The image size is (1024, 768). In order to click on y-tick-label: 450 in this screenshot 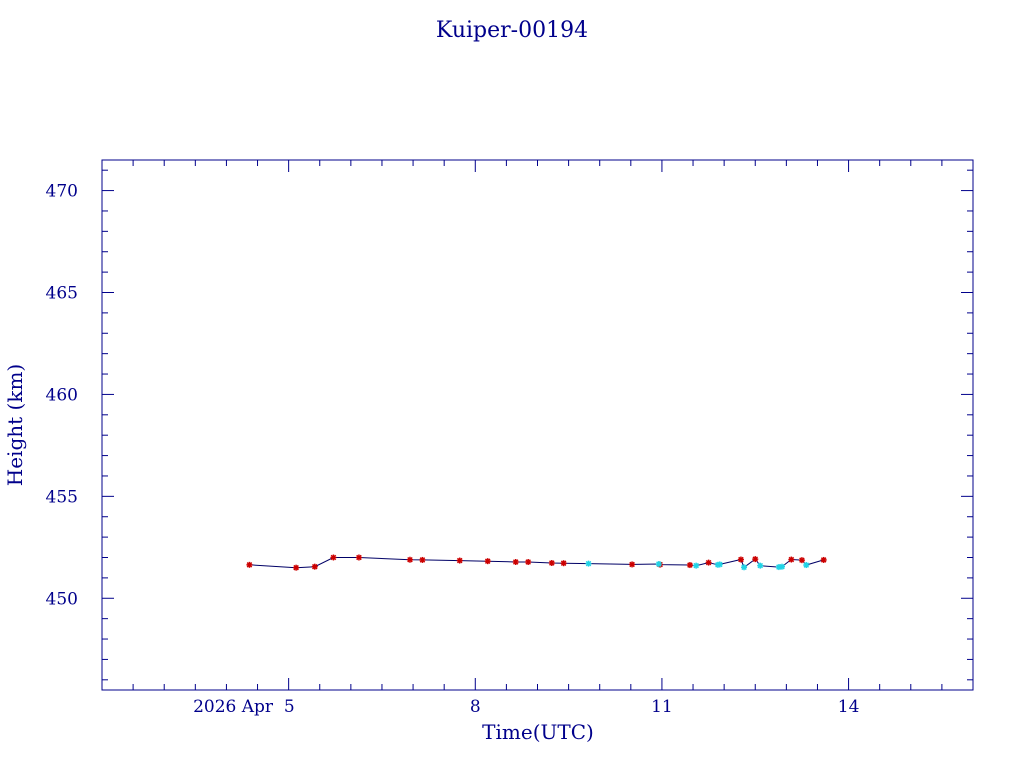, I will do `click(62, 599)`.